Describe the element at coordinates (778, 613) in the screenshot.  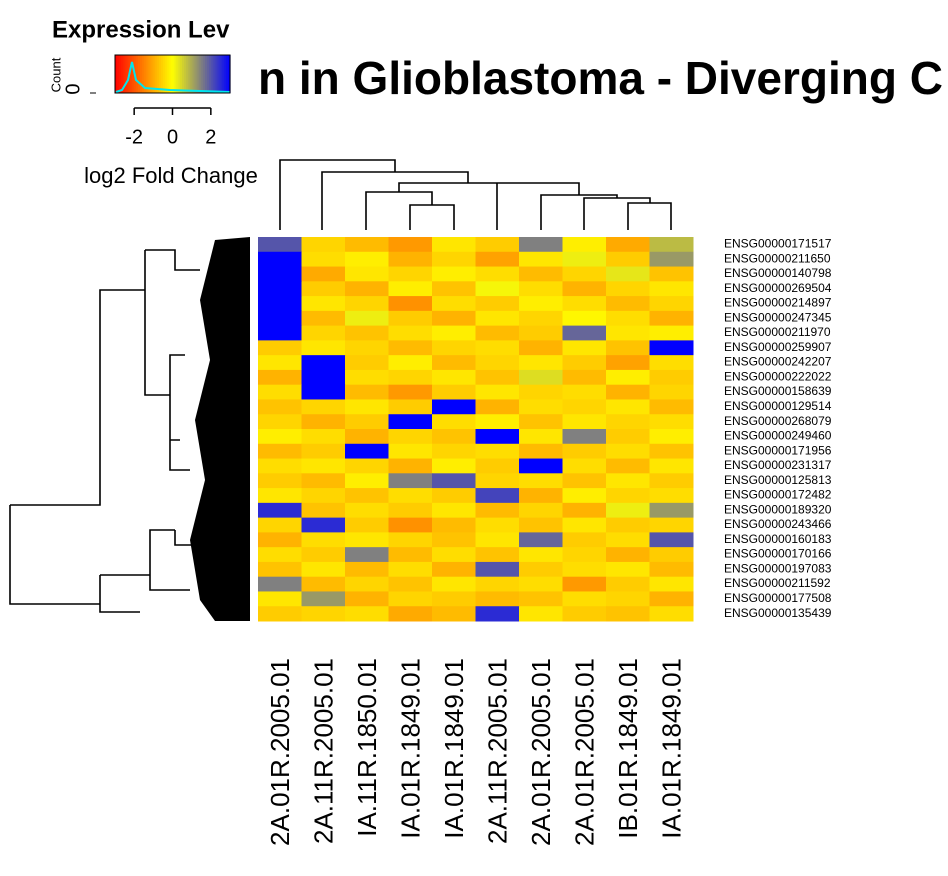
I see `row-label: ENSG00000135439` at that location.